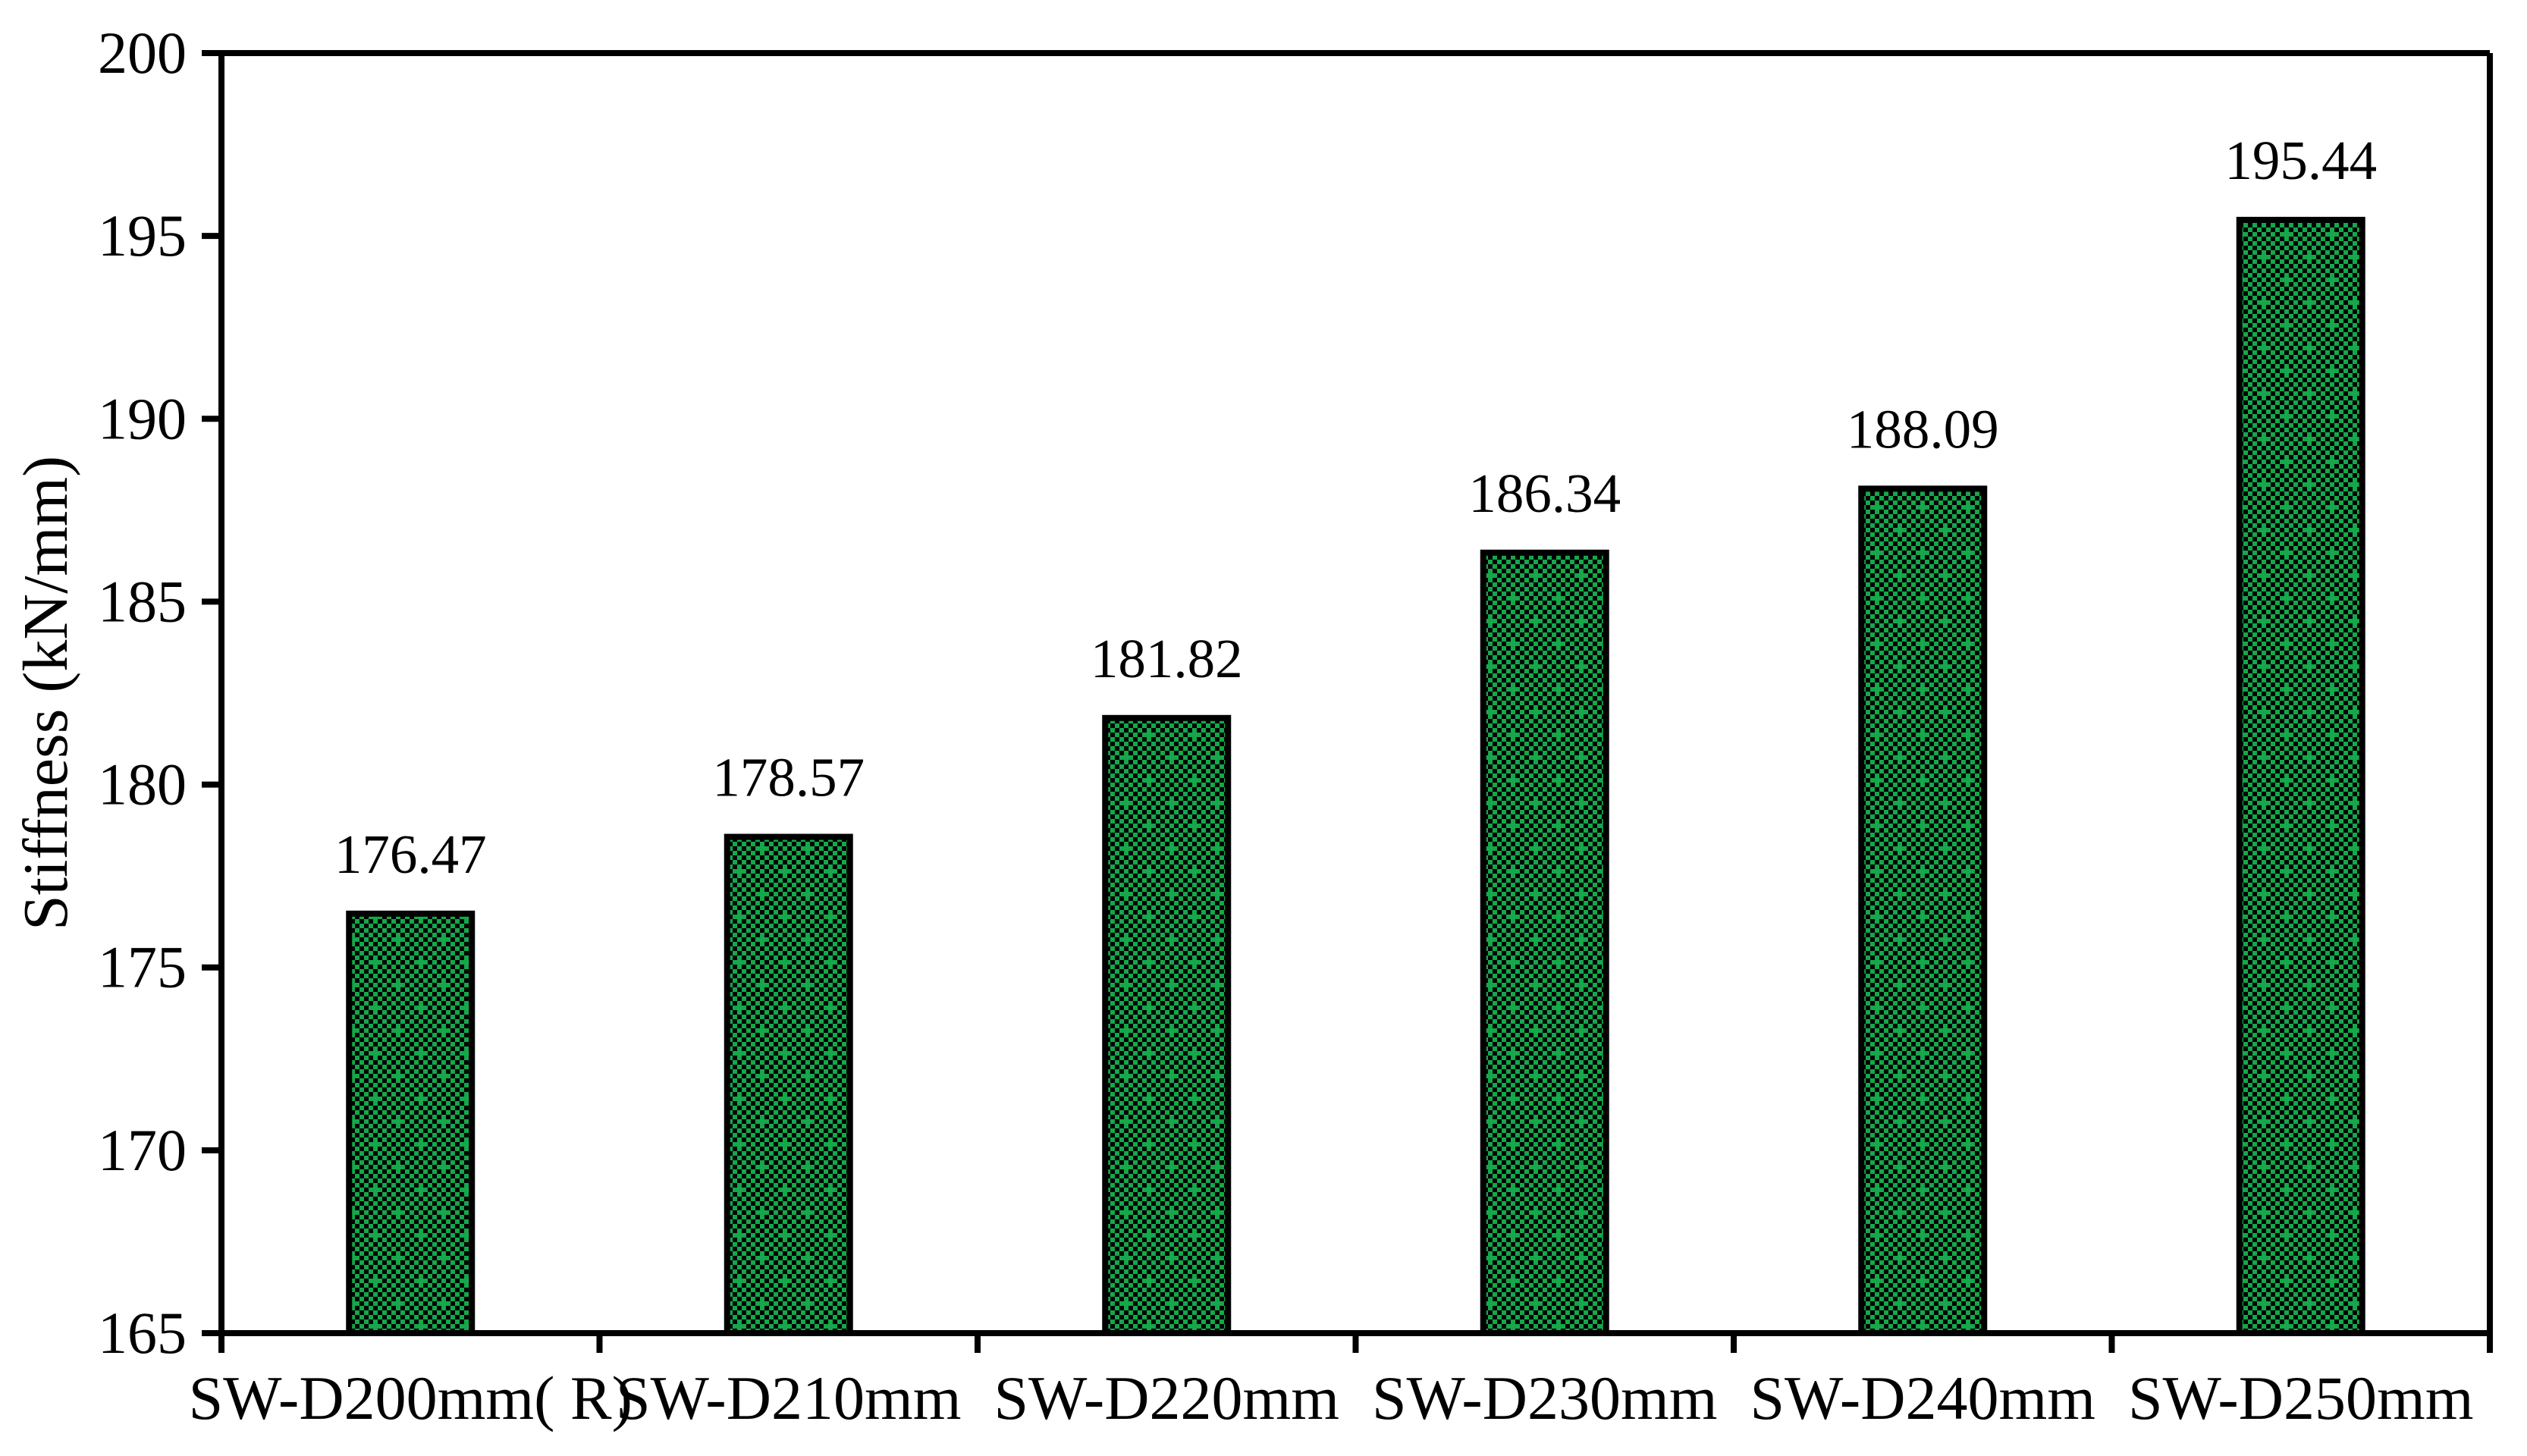 This screenshot has height=1456, width=2527. What do you see at coordinates (142, 418) in the screenshot?
I see `y-axis-tick-label: 190` at bounding box center [142, 418].